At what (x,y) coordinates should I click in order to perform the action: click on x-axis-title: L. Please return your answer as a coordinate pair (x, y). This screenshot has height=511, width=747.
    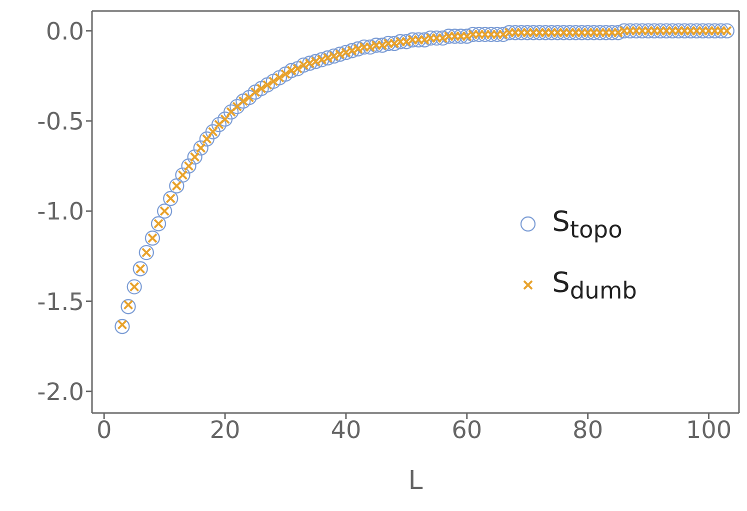
    Looking at the image, I should click on (416, 481).